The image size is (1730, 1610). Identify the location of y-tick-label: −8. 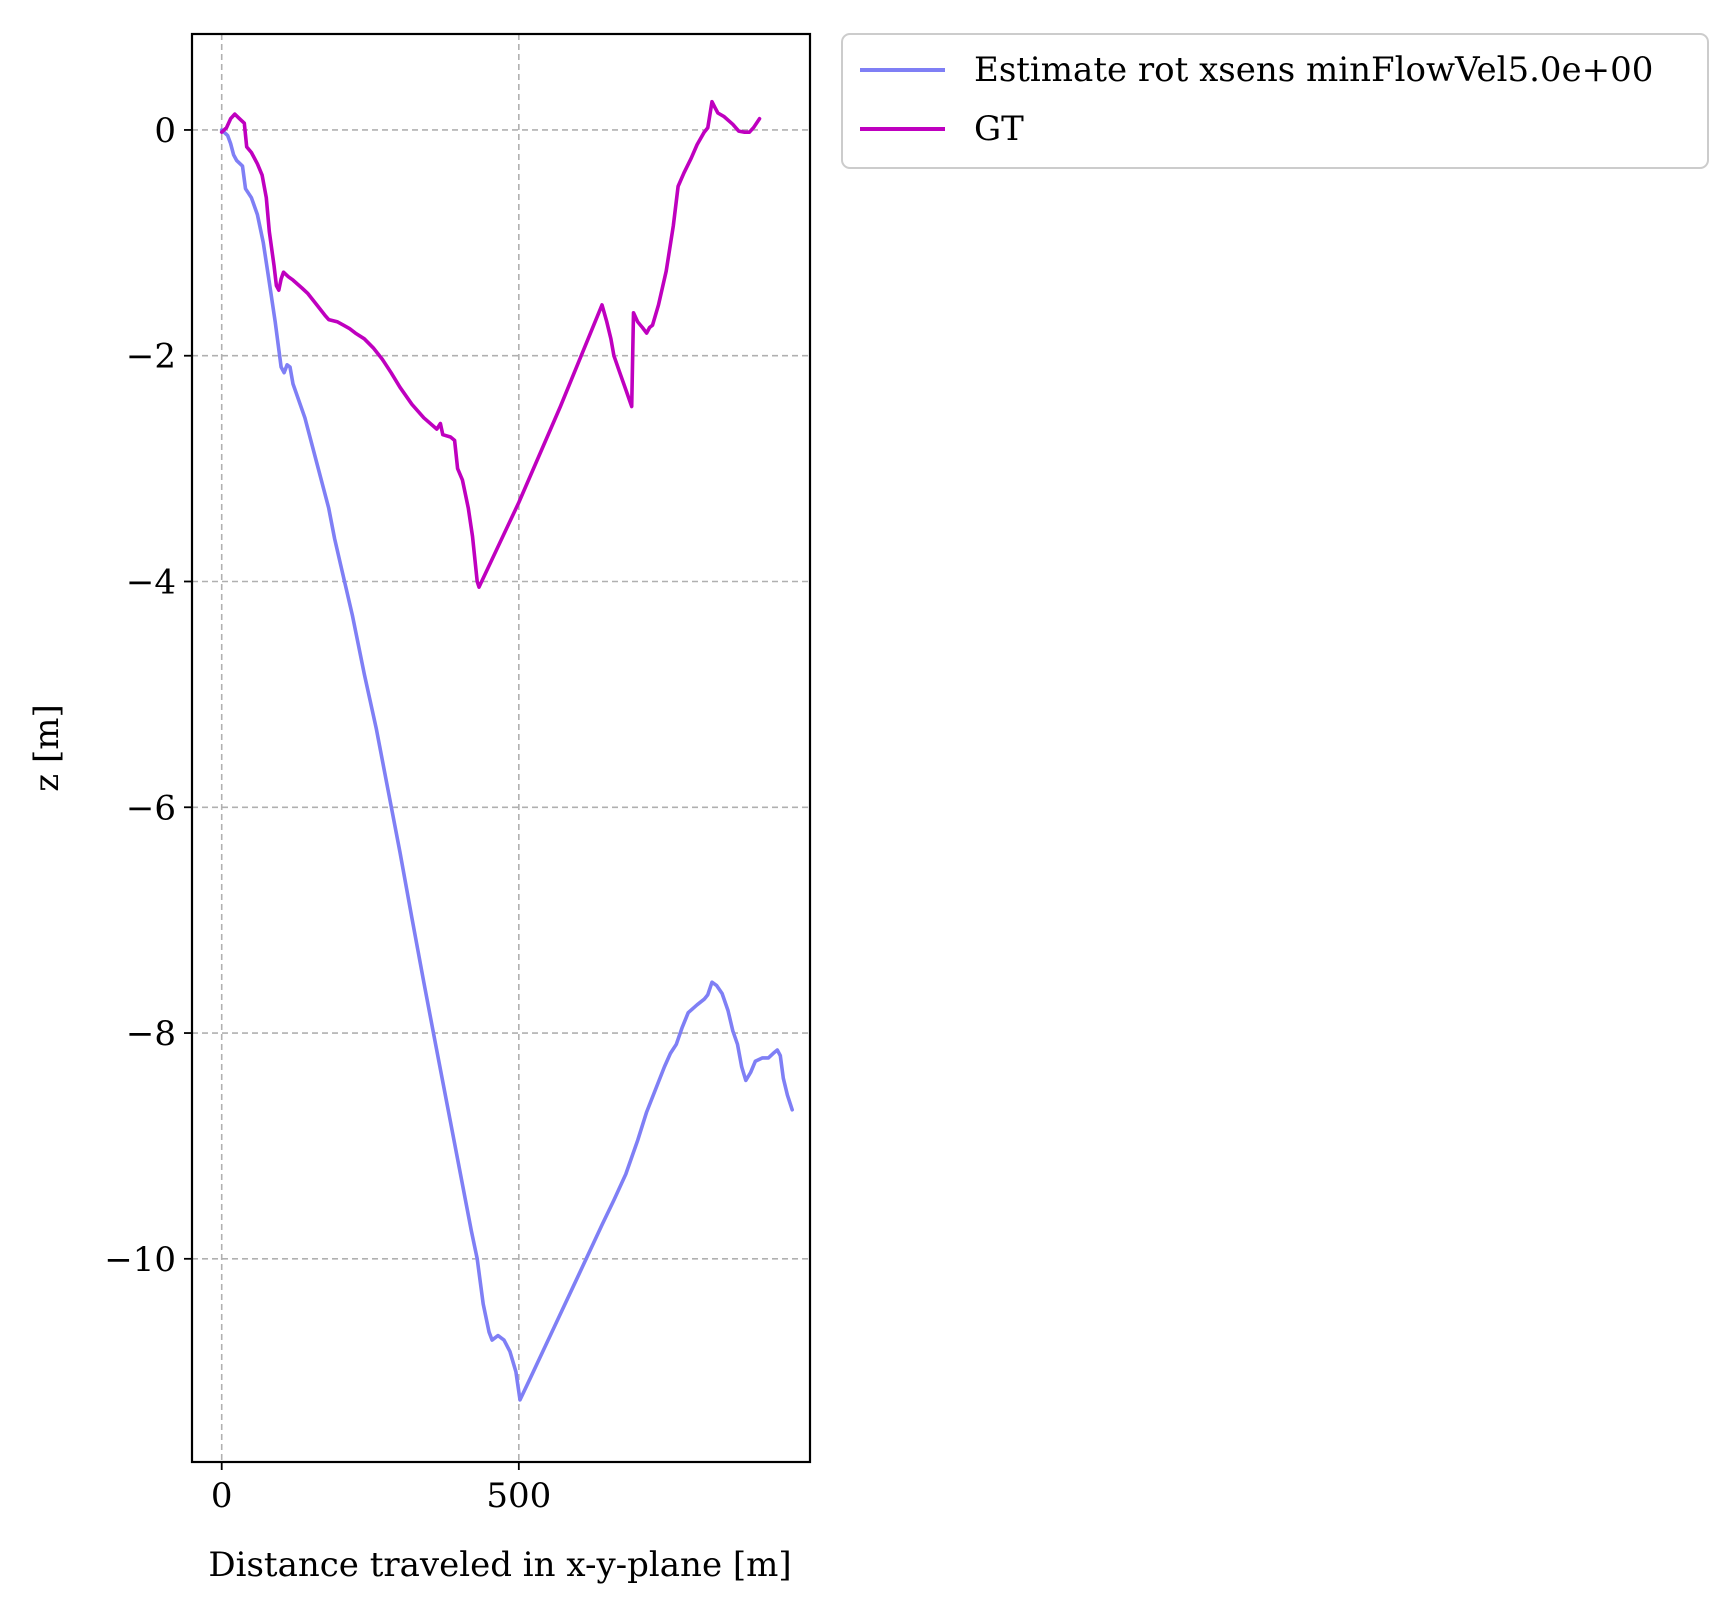
(151, 1034).